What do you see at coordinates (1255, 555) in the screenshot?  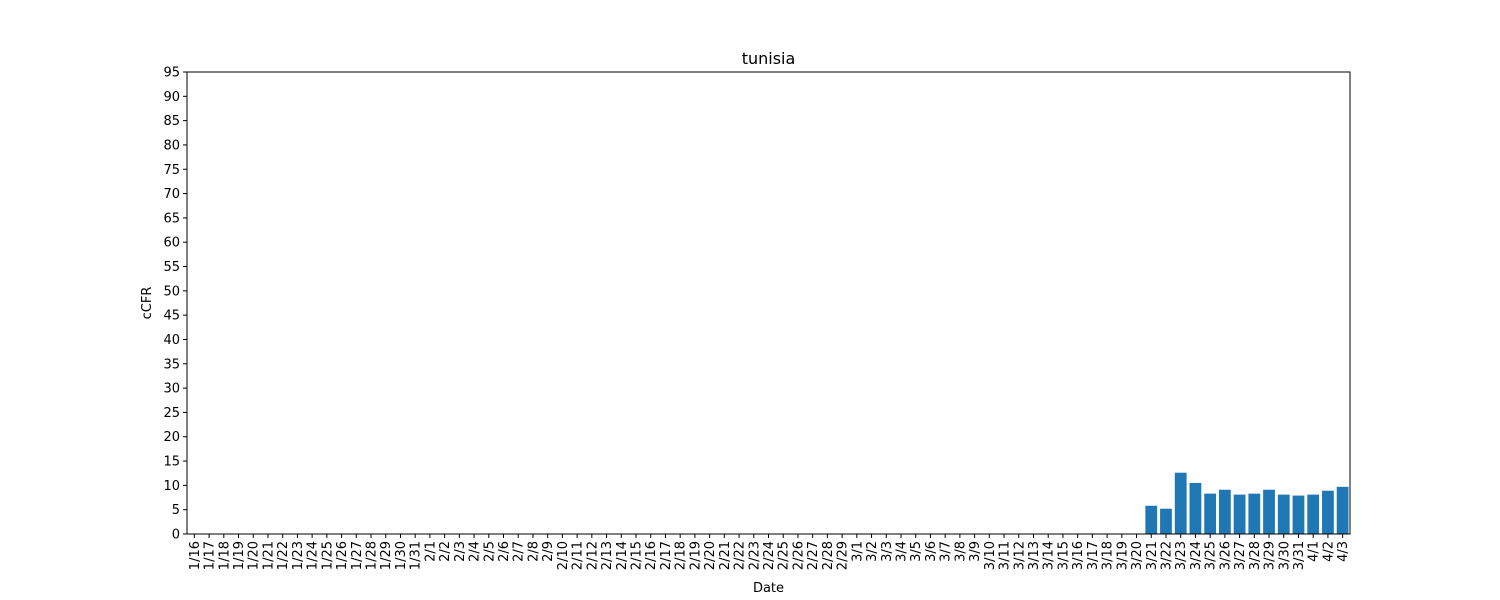 I see `x-tick-label: 3/28` at bounding box center [1255, 555].